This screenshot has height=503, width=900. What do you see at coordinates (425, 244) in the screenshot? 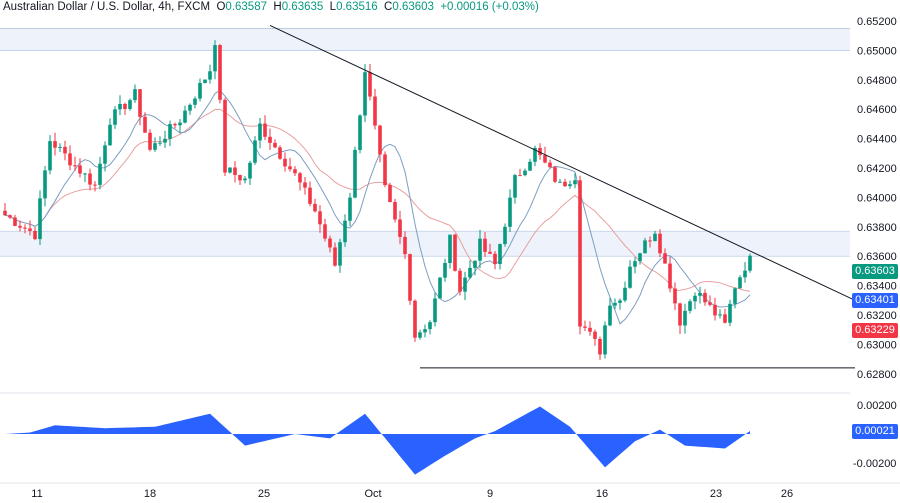
I see `zone-rect` at bounding box center [425, 244].